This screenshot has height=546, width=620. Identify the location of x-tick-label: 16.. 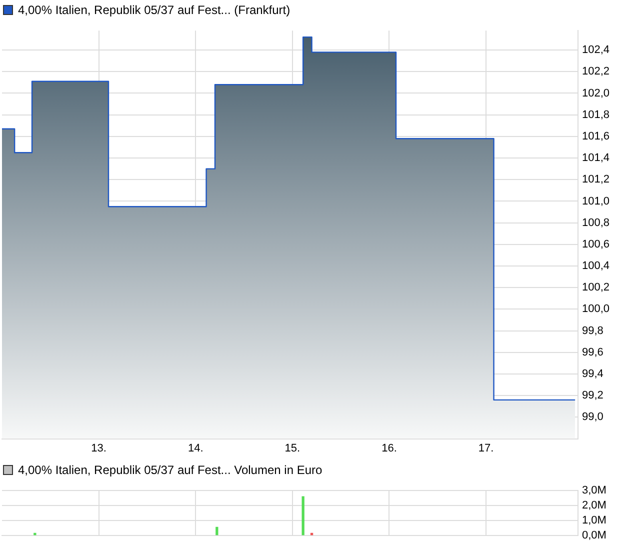
(389, 448).